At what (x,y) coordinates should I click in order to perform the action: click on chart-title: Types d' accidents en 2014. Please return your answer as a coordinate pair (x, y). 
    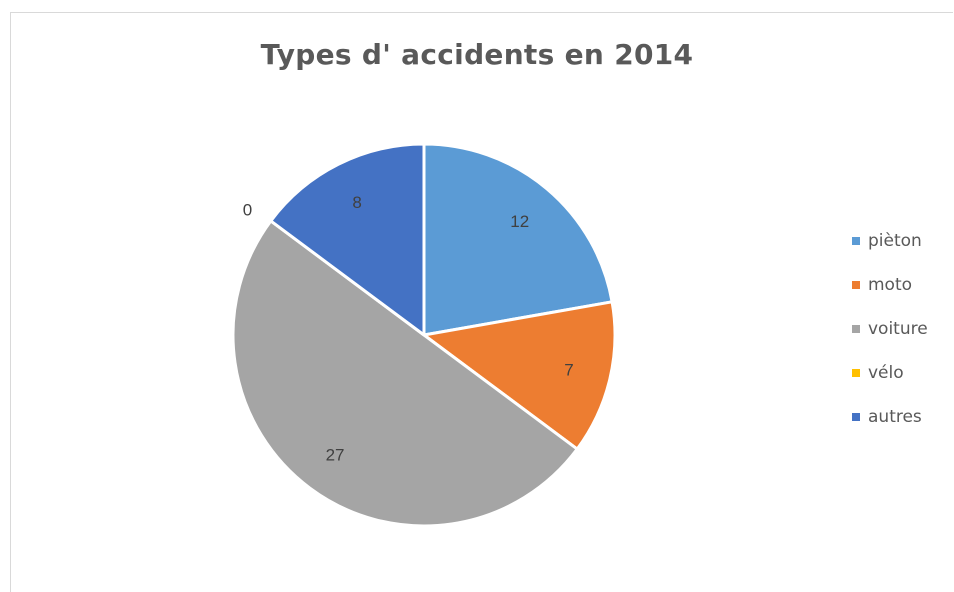
    Looking at the image, I should click on (477, 54).